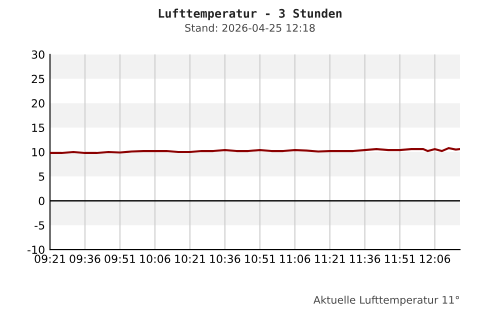 This screenshot has height=320, width=500. Describe the element at coordinates (295, 259) in the screenshot. I see `x-tick-label: 11:06` at that location.